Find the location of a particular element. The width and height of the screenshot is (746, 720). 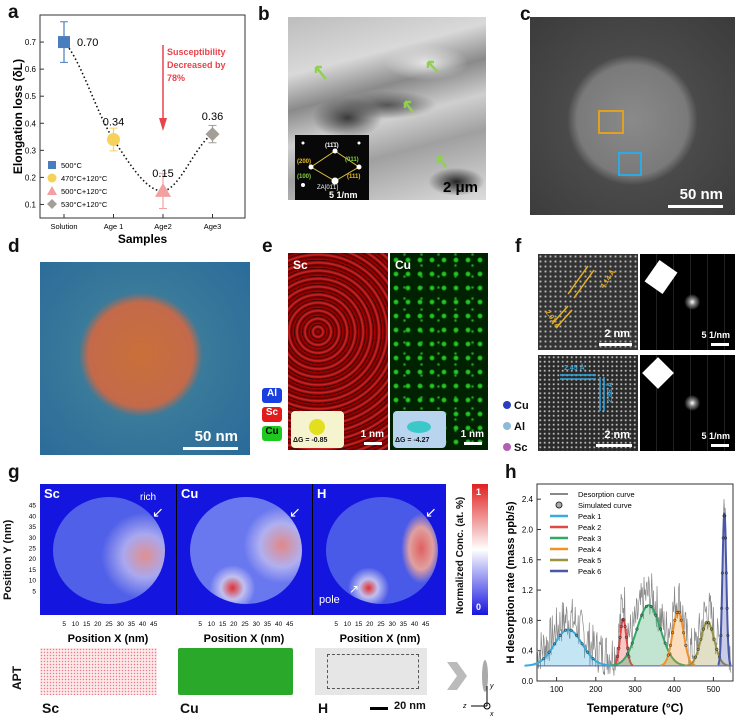

scale-bar-label: 1 nm is located at coordinates (372, 434).